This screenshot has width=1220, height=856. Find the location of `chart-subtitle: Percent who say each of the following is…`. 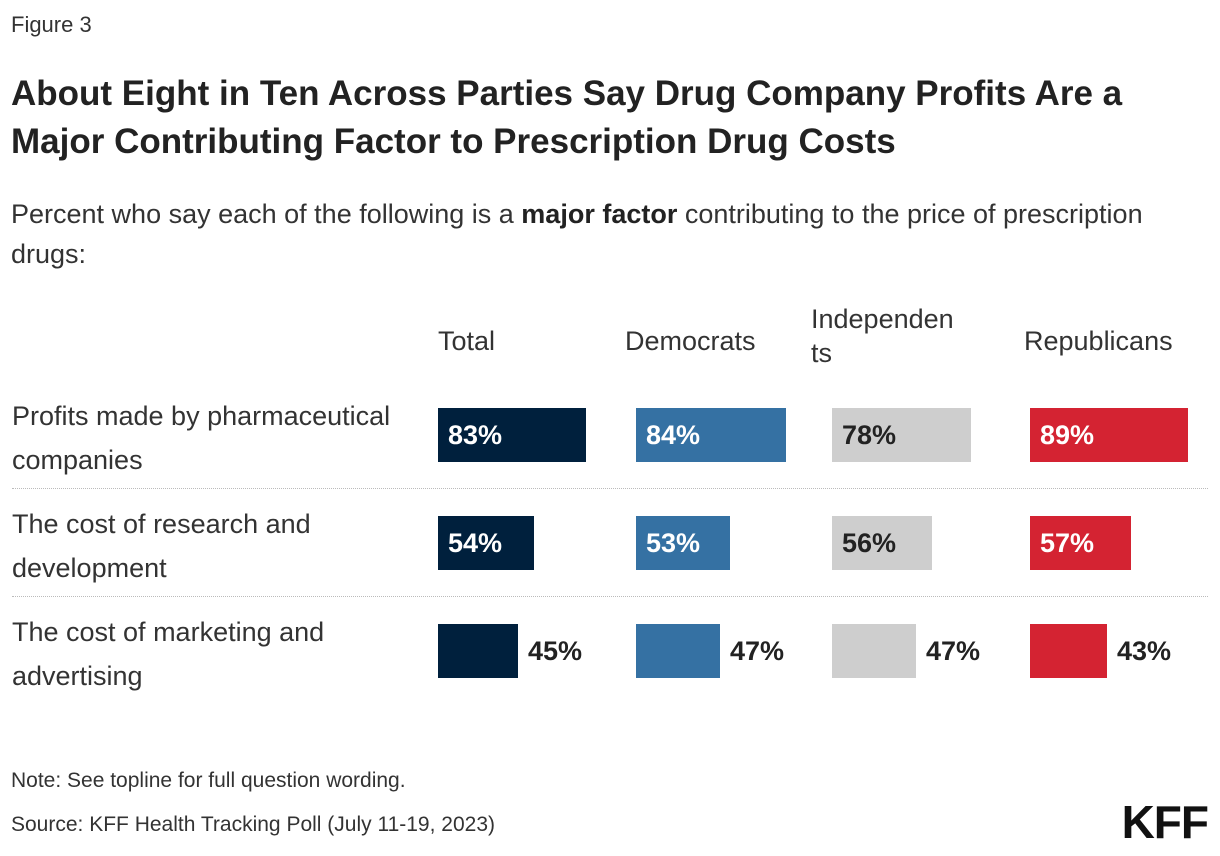

chart-subtitle: Percent who say each of the following is… is located at coordinates (608, 234).